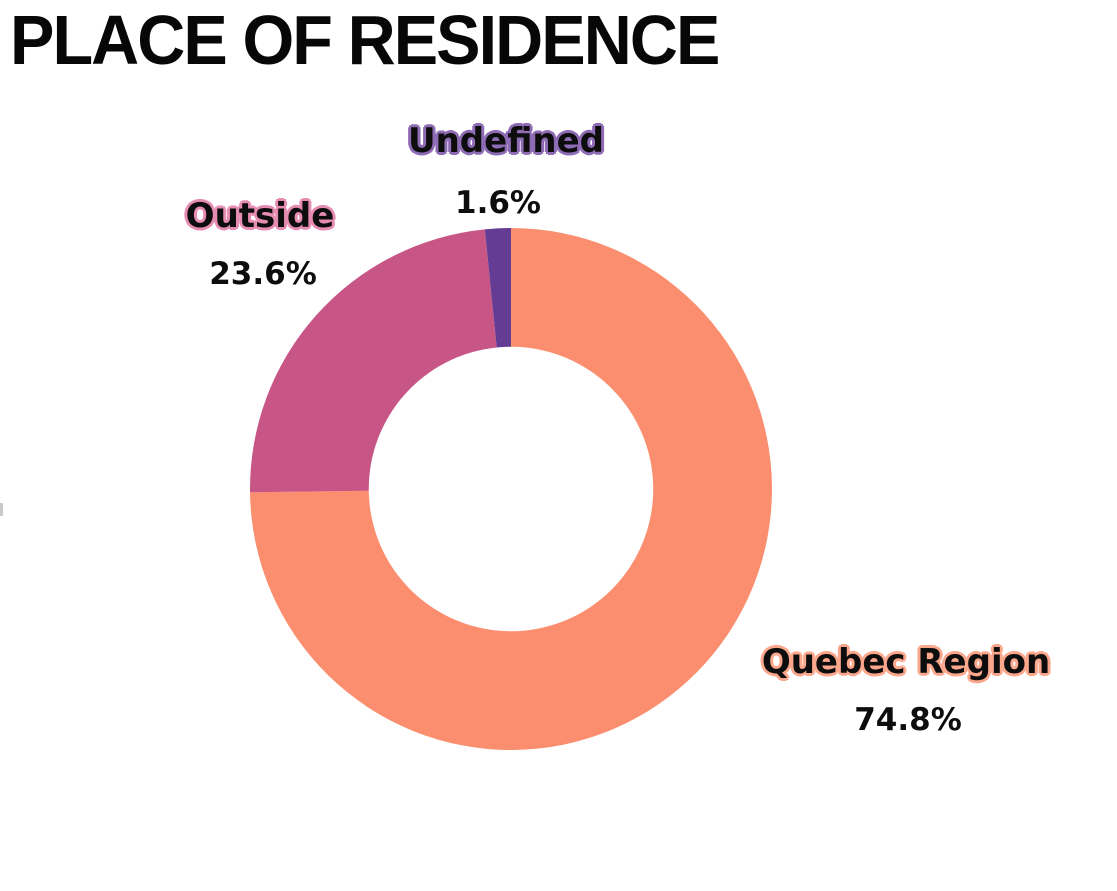 The height and width of the screenshot is (891, 1117). What do you see at coordinates (1, 509) in the screenshot?
I see `left-edge-mark` at bounding box center [1, 509].